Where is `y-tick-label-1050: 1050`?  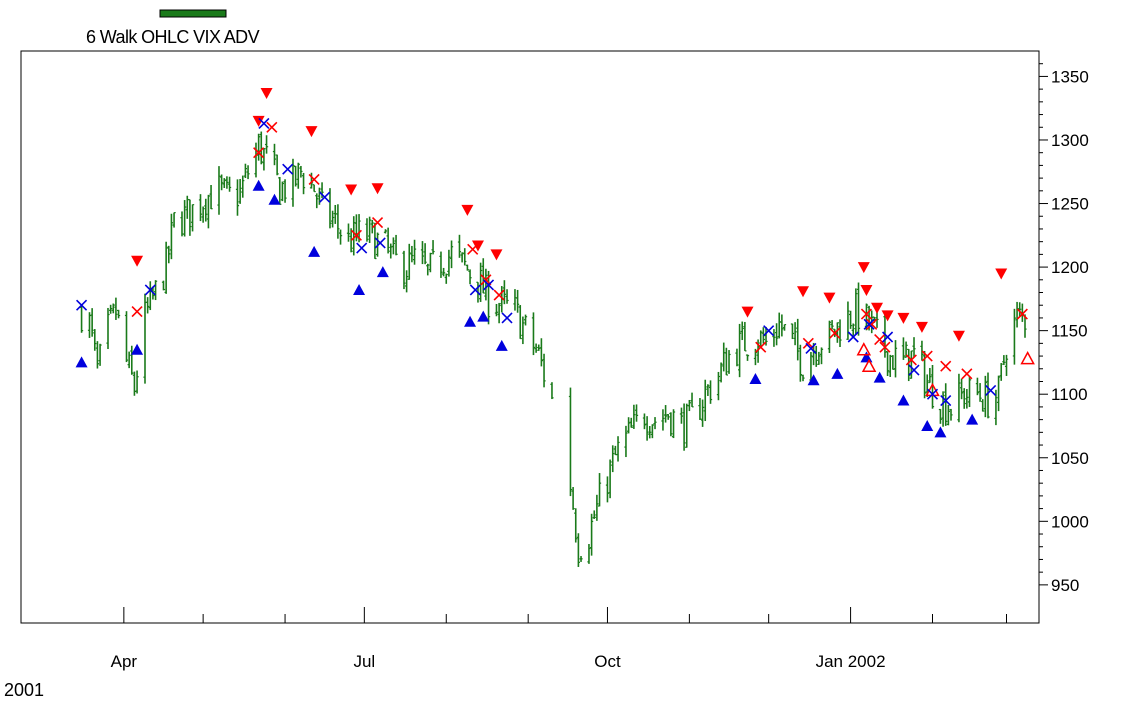 y-tick-label-1050: 1050 is located at coordinates (1070, 458).